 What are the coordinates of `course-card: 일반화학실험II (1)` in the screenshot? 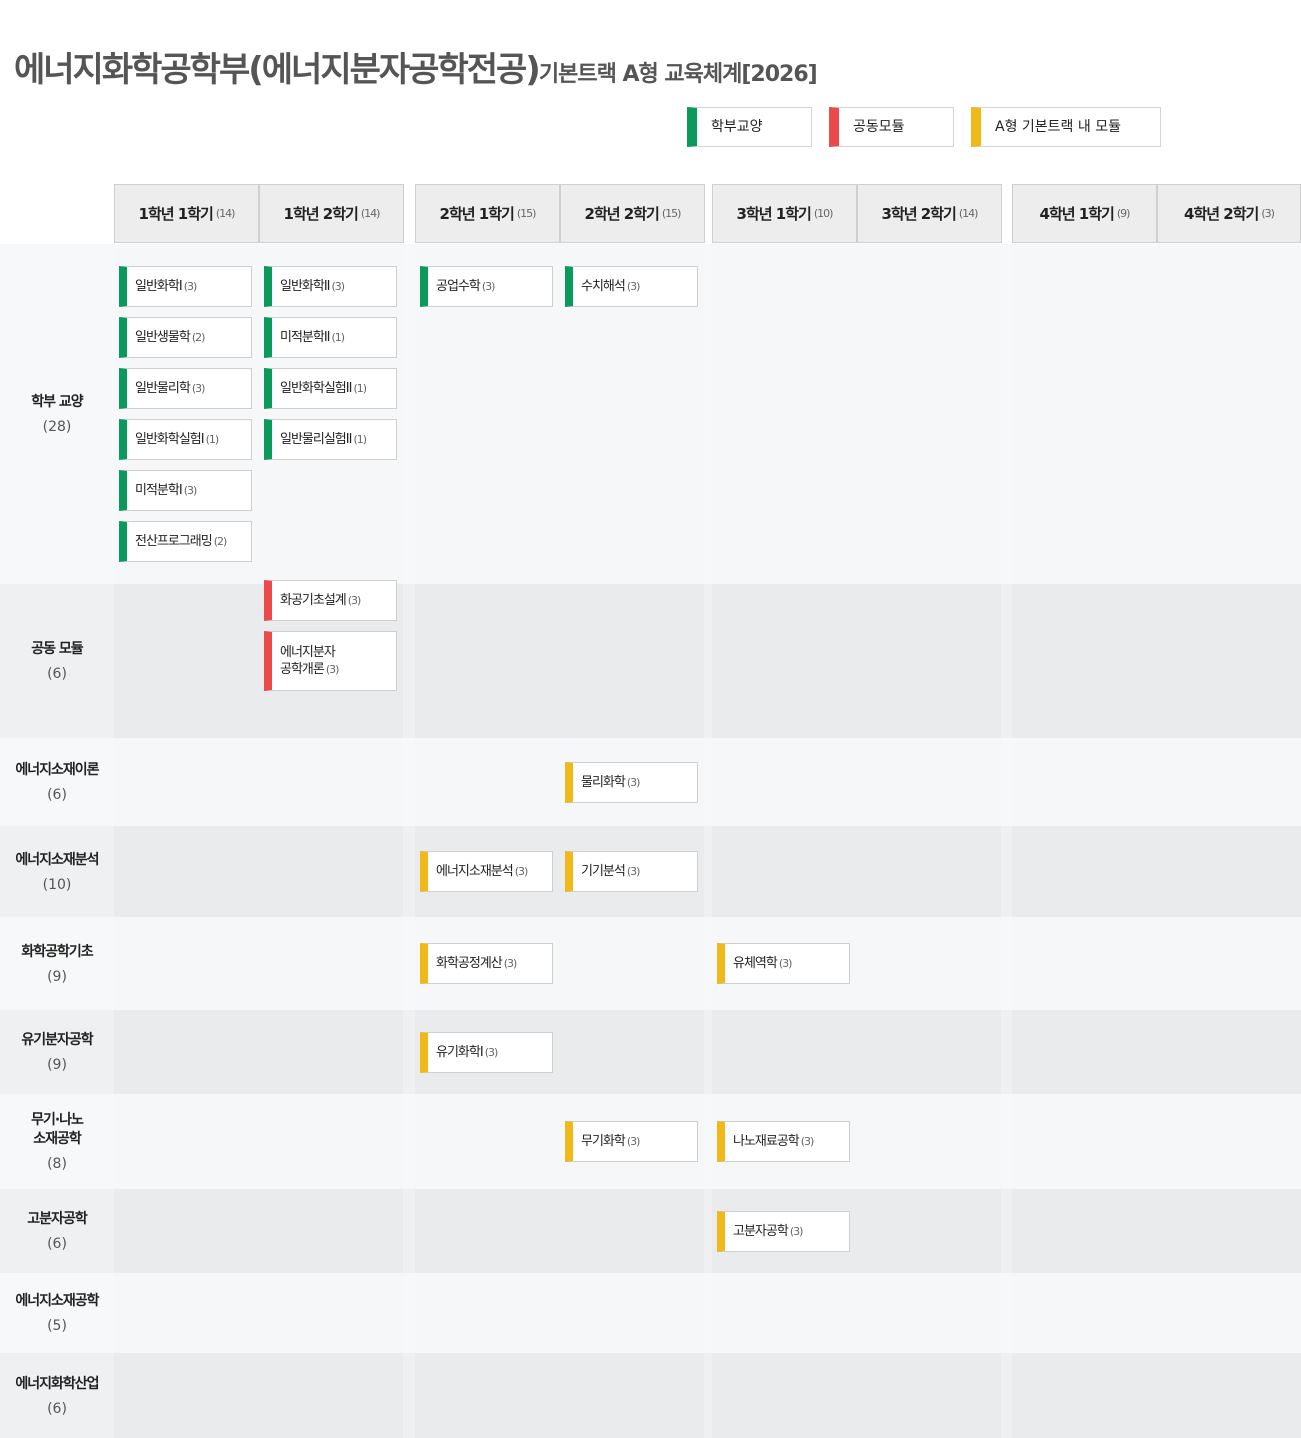 It's located at (330, 388).